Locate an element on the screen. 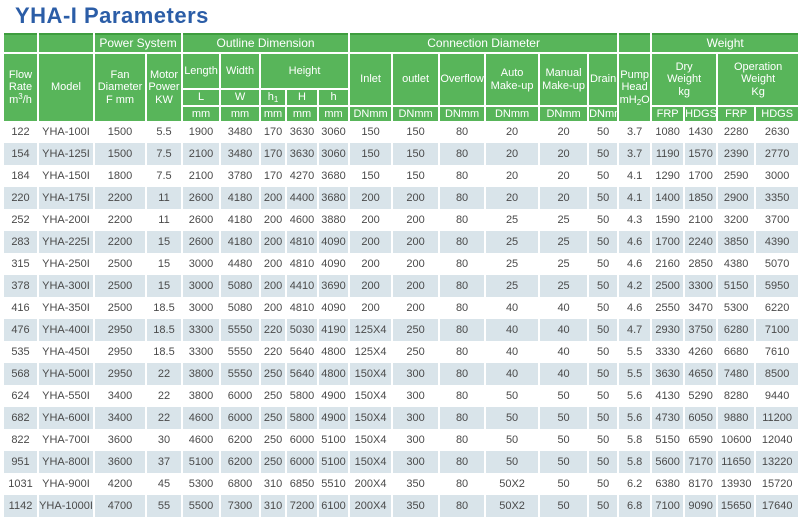 This screenshot has width=801, height=525. cell-H: 7200 is located at coordinates (303, 506).